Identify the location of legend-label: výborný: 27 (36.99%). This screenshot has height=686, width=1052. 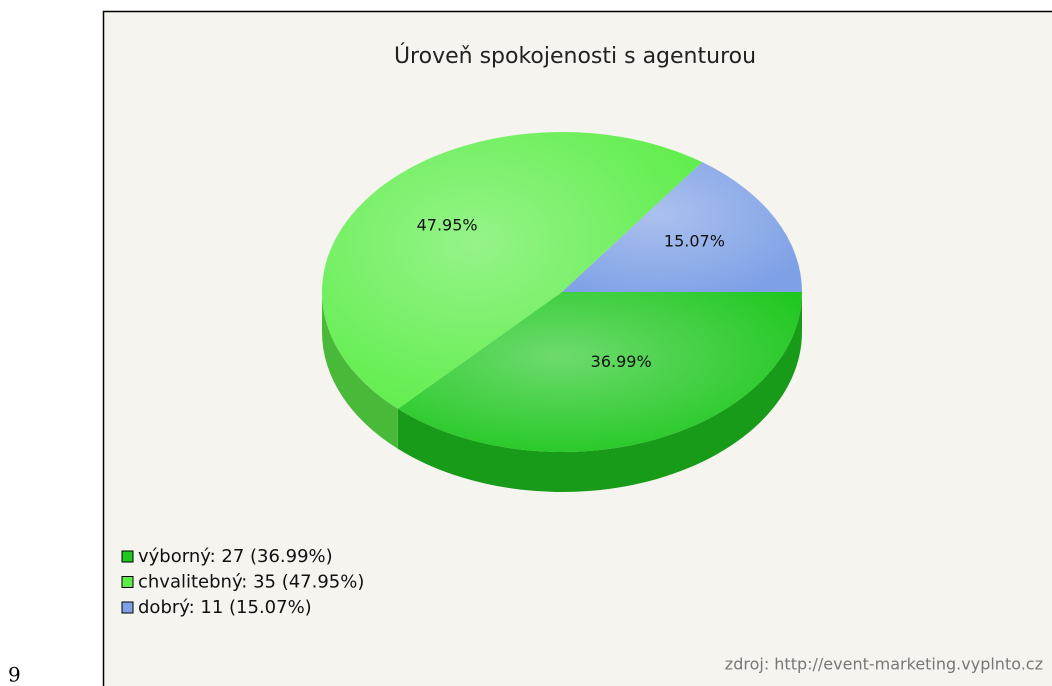
(235, 556).